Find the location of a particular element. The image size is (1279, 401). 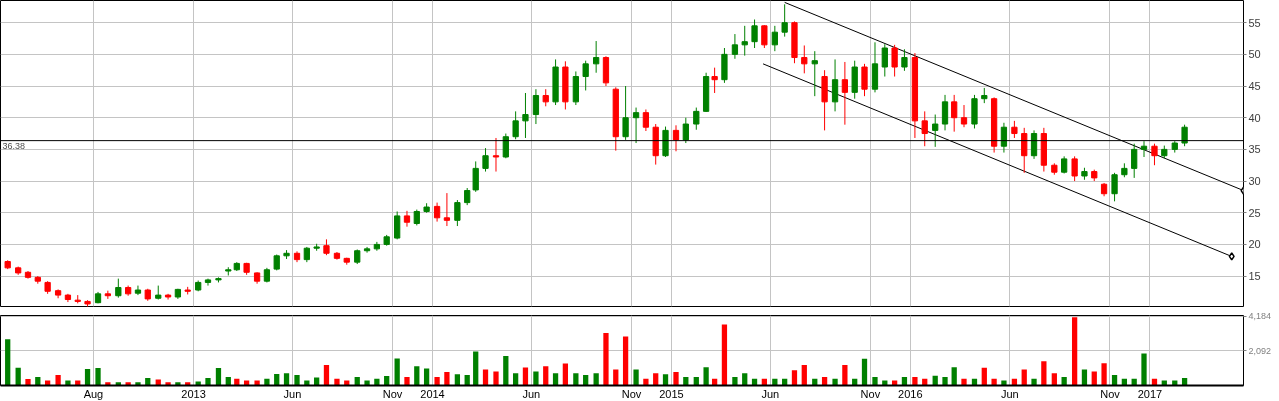

y-tick-label: 25 is located at coordinates (1254, 212).